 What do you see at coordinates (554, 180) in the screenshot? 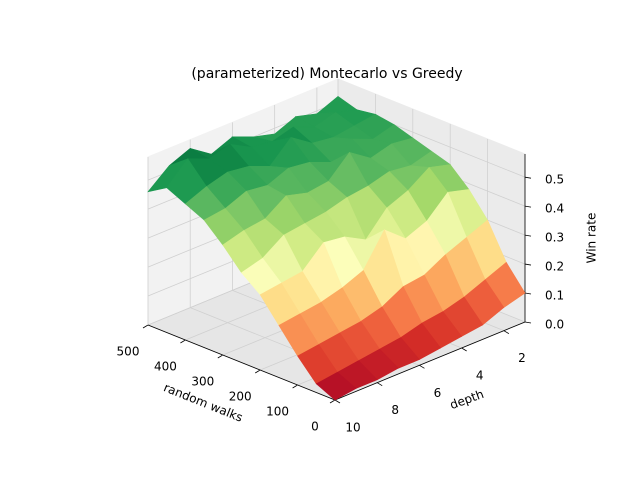
I see `z-tick-label: 0.5` at bounding box center [554, 180].